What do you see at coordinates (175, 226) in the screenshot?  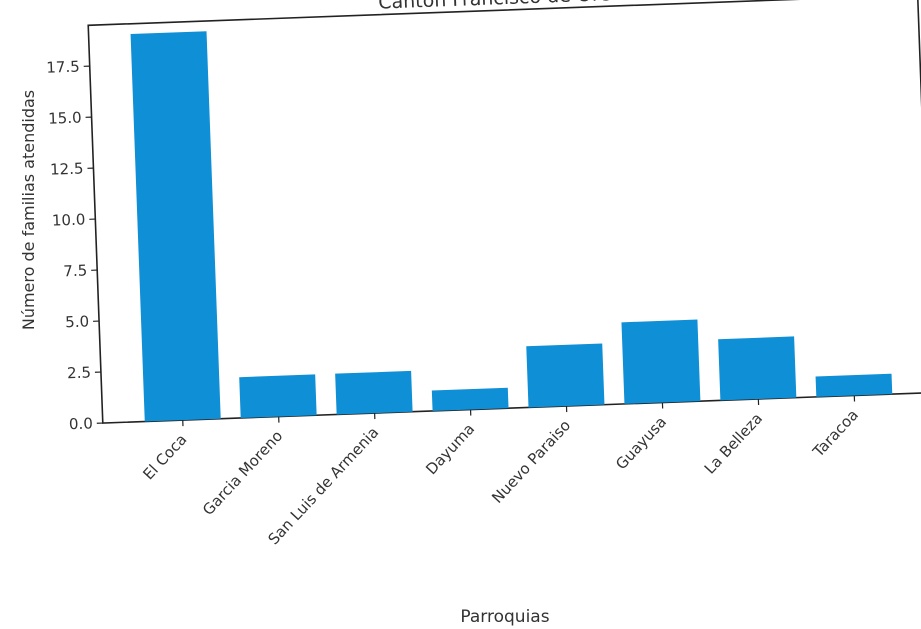 I see `bar-el-coca` at bounding box center [175, 226].